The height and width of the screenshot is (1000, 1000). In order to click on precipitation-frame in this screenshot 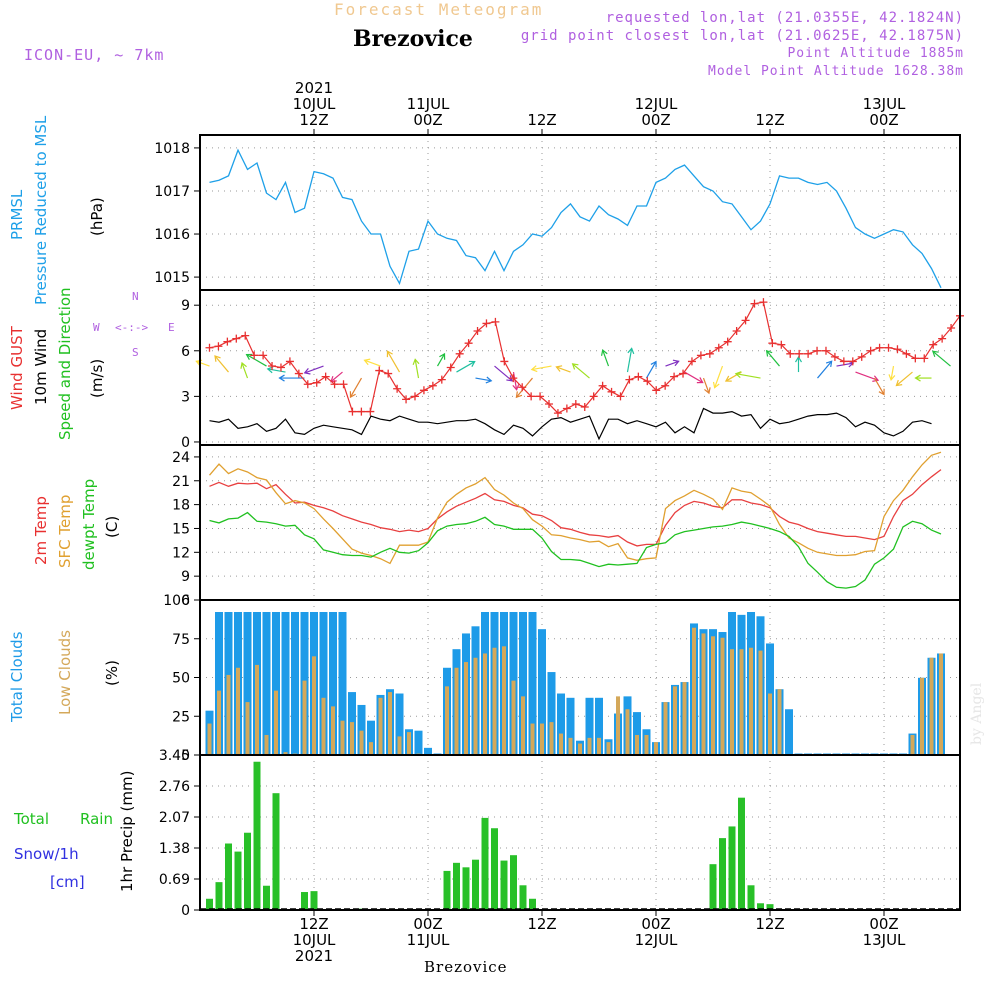, I will do `click(580, 832)`.